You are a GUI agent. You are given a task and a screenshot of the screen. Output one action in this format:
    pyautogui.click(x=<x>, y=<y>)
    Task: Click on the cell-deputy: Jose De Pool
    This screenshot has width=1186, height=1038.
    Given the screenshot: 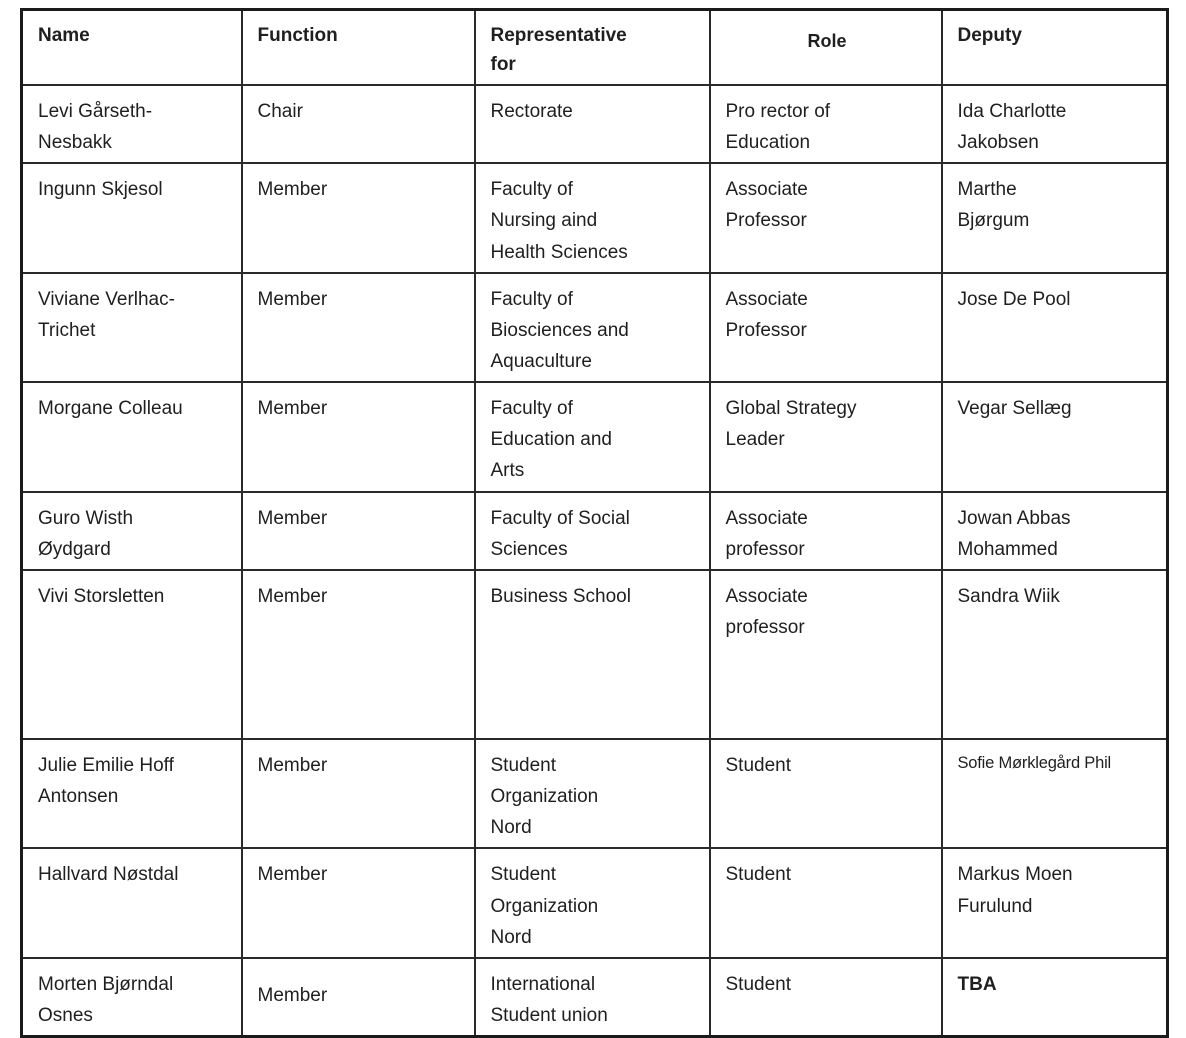 What is the action you would take?
    pyautogui.click(x=1054, y=327)
    